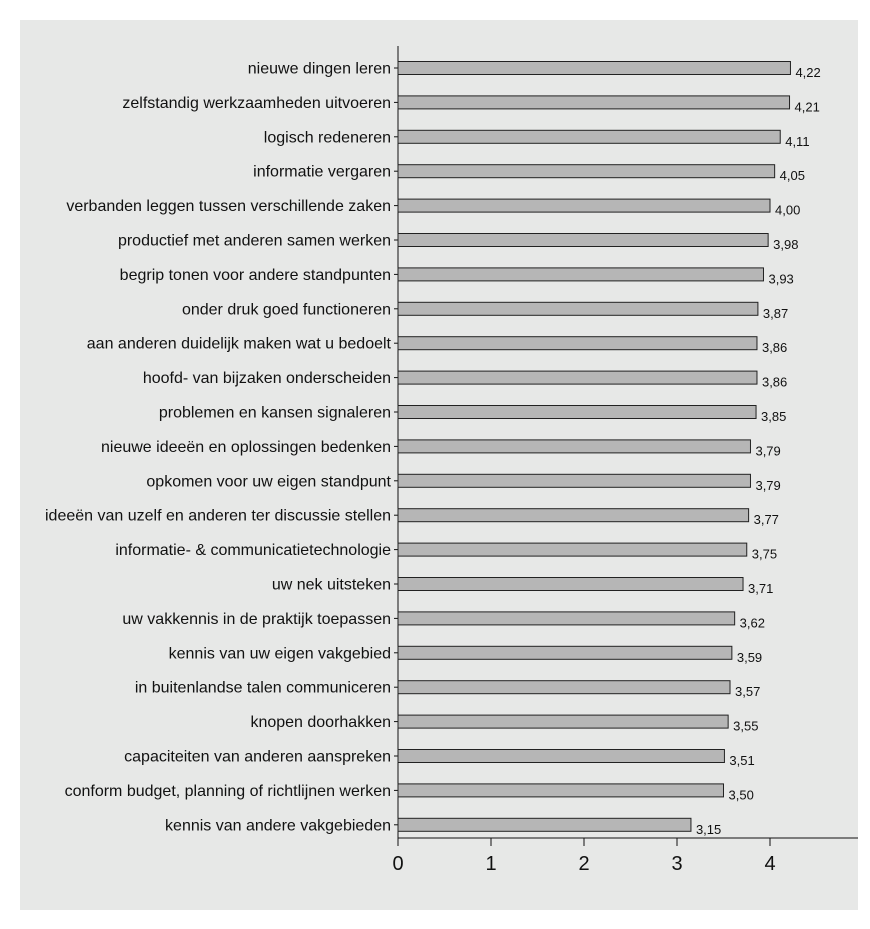  Describe the element at coordinates (320, 722) in the screenshot. I see `category-label: knopen doorhakken` at that location.